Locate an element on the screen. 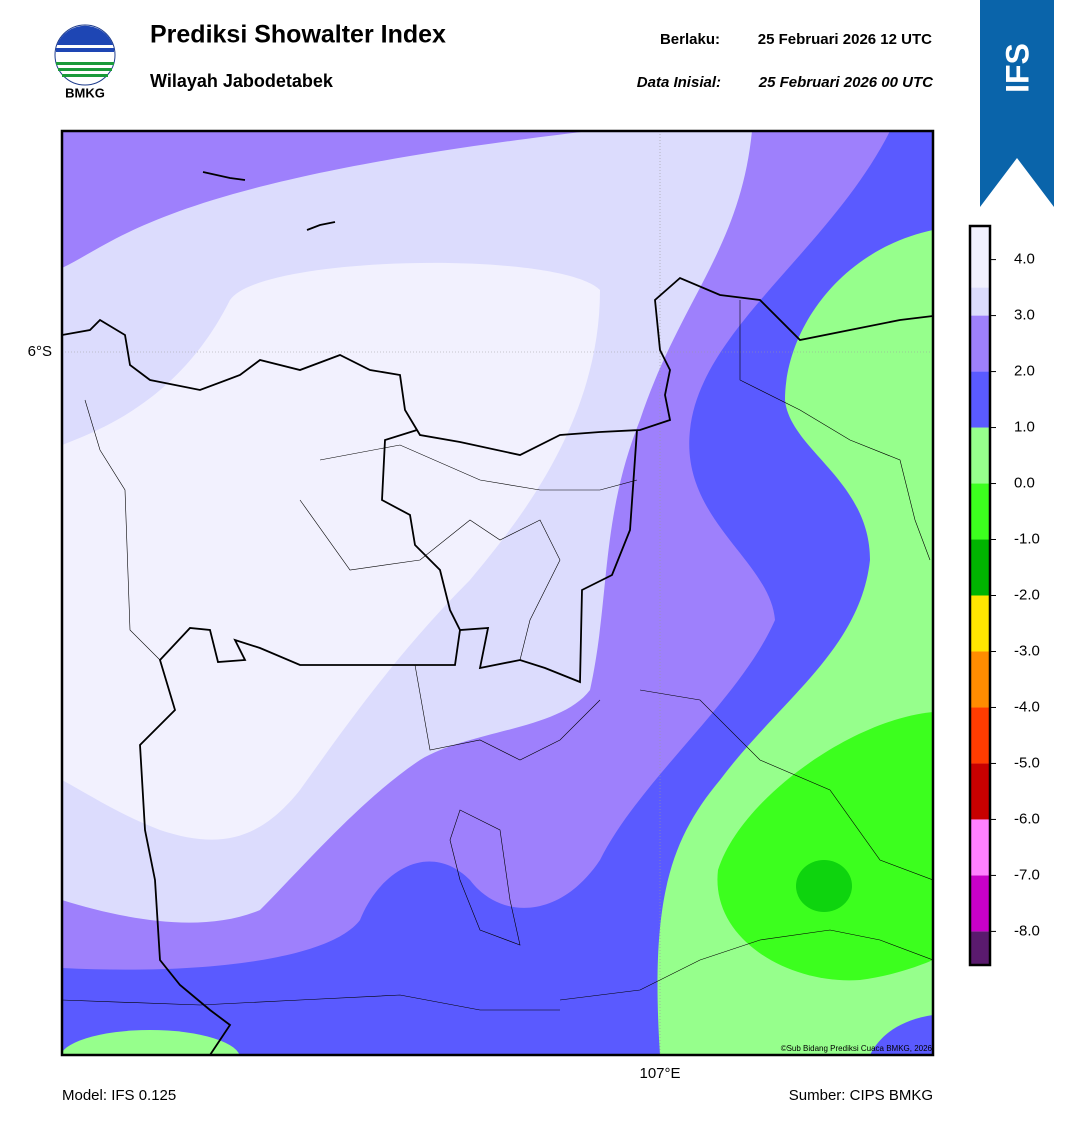  colorbar-tick-label: -8.0 is located at coordinates (1027, 930).